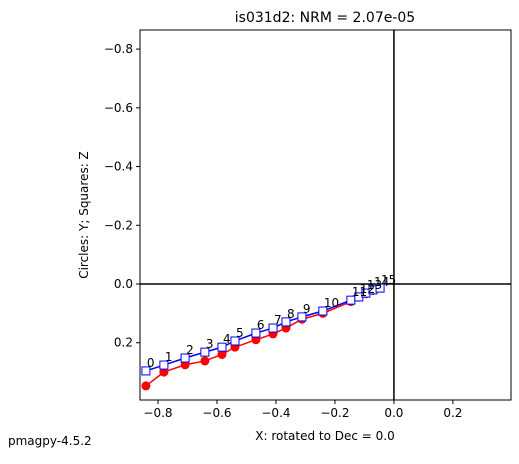  Describe the element at coordinates (216, 413) in the screenshot. I see `x-tick-label: −0.6` at that location.